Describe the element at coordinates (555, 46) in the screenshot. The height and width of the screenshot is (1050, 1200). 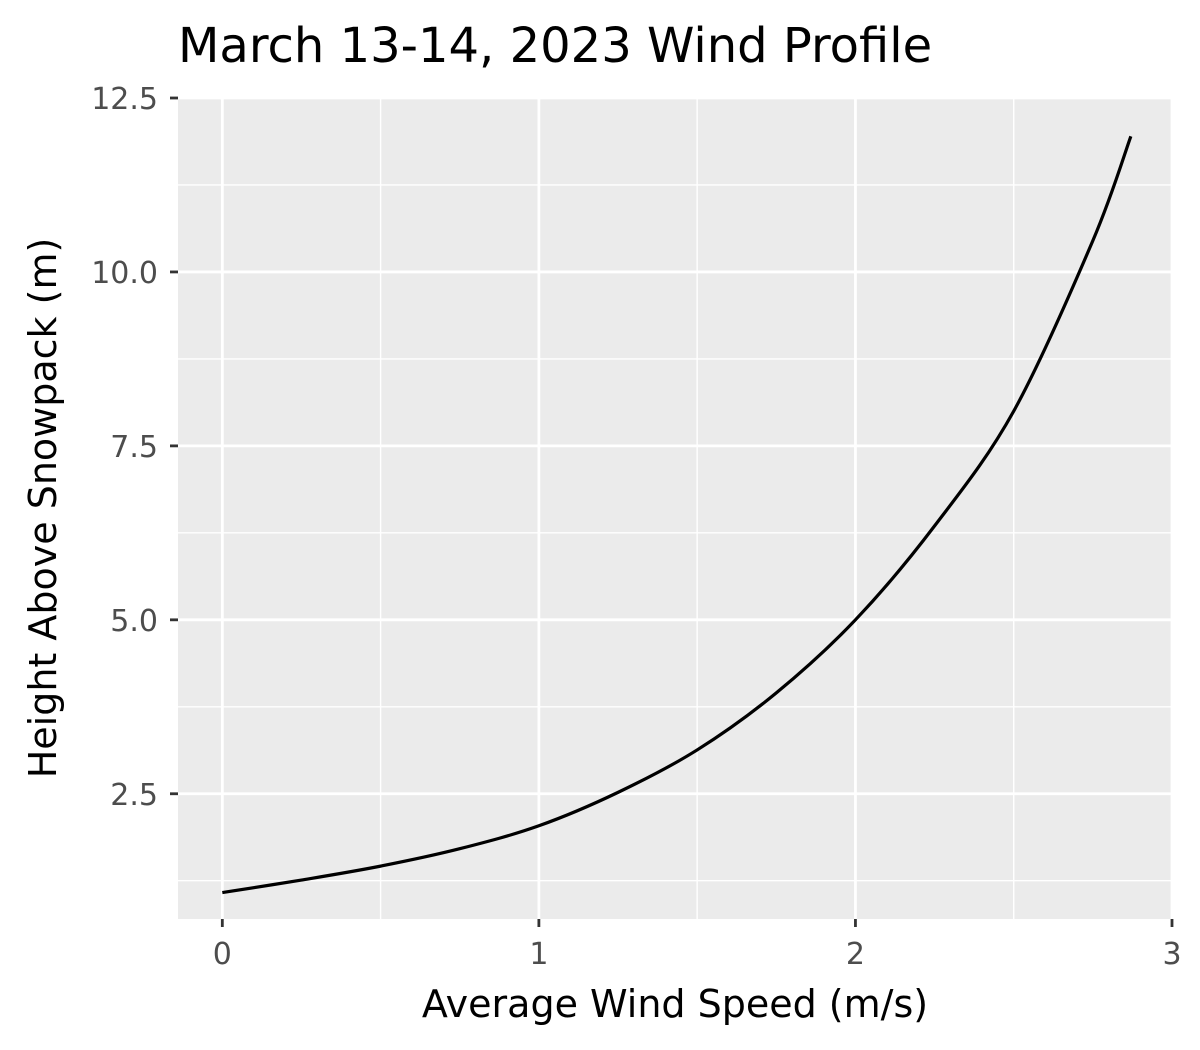
I see `chart-title: March 13-14, 2023 Wind Profile` at that location.